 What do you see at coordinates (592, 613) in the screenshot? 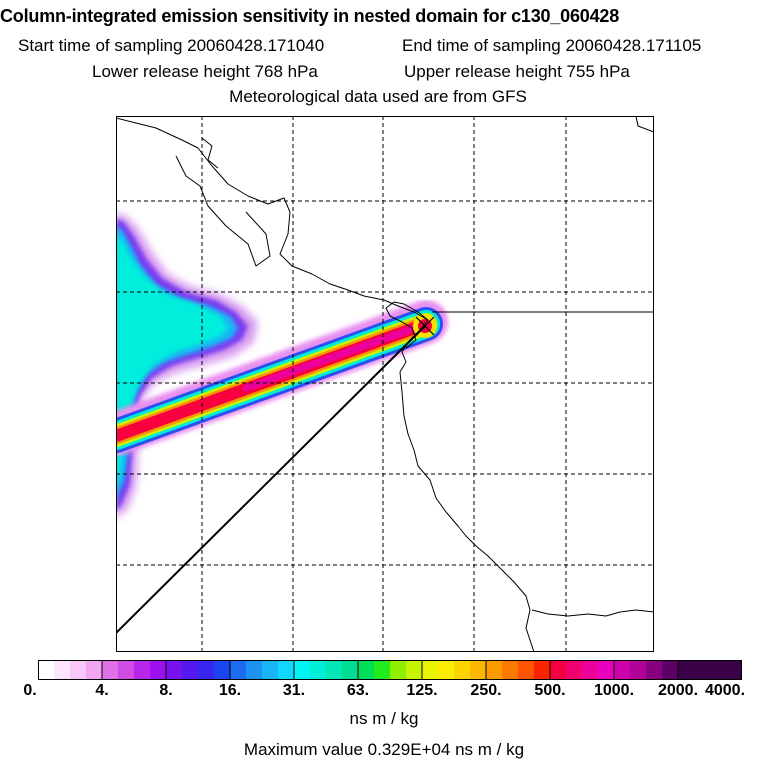
I see `central-american-coast` at bounding box center [592, 613].